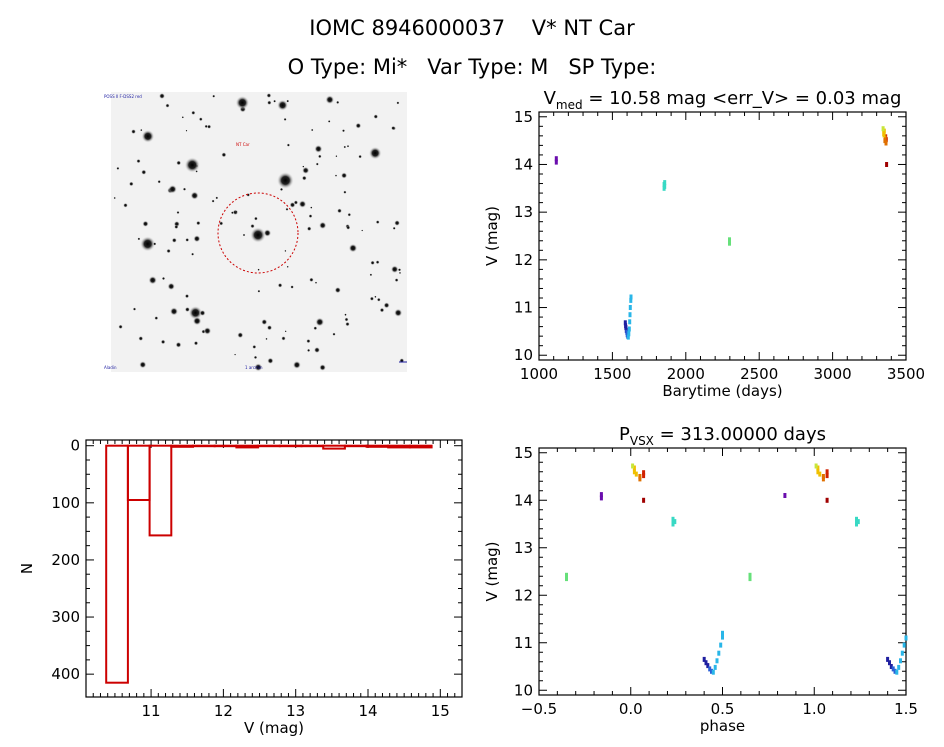 The height and width of the screenshot is (747, 944). What do you see at coordinates (407, 28) in the screenshot?
I see `star-id: IOMC 8946000037` at bounding box center [407, 28].